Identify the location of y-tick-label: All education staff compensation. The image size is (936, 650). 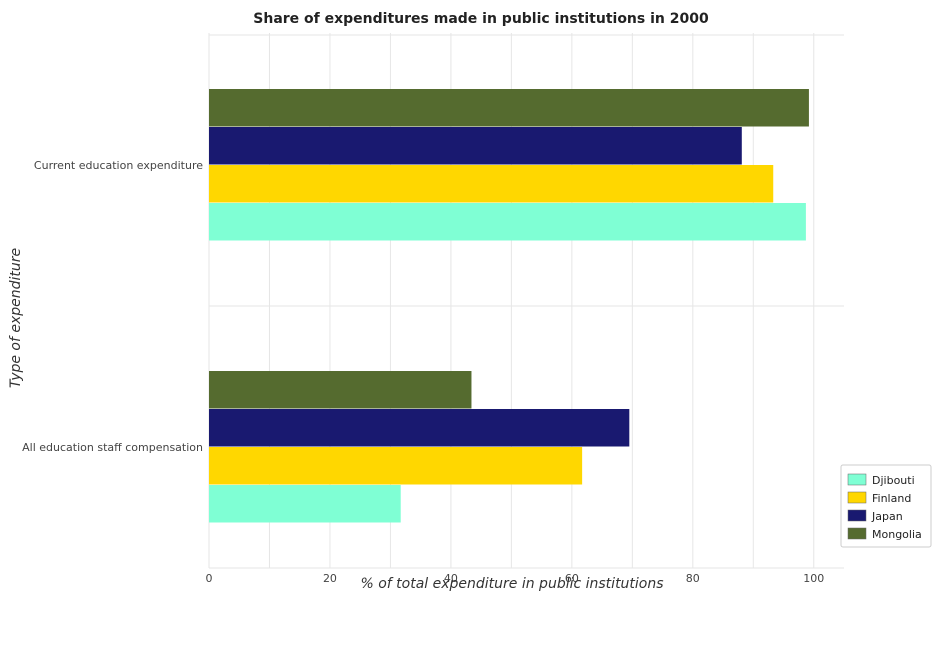
(112, 447).